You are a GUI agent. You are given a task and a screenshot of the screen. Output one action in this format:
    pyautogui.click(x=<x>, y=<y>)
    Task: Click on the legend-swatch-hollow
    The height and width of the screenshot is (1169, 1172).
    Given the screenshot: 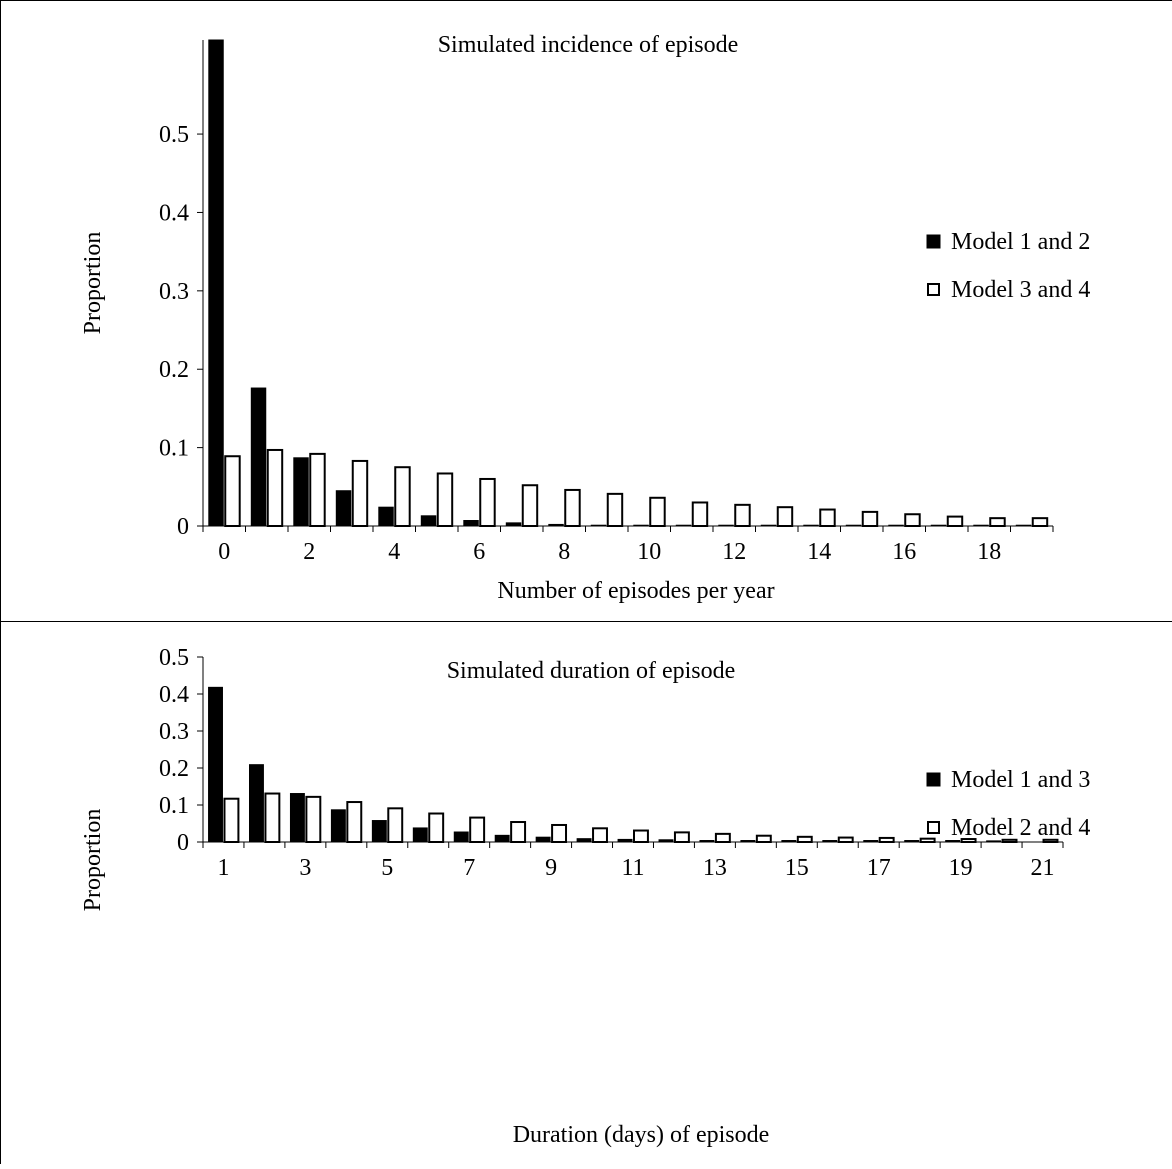 What is the action you would take?
    pyautogui.click(x=933, y=289)
    